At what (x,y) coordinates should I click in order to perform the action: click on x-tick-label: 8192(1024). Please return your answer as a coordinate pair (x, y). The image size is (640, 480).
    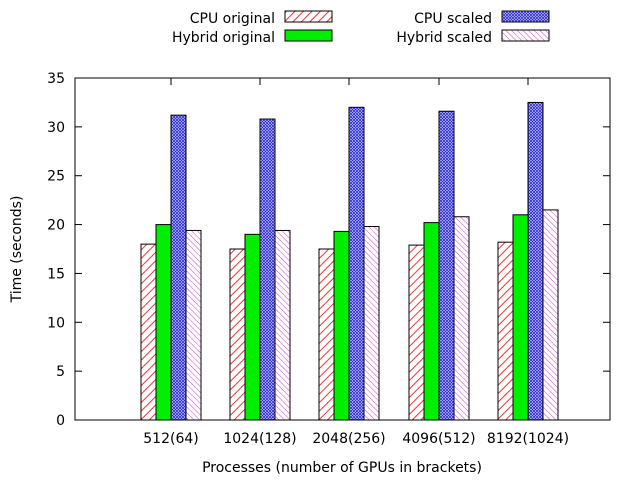
    Looking at the image, I should click on (528, 439).